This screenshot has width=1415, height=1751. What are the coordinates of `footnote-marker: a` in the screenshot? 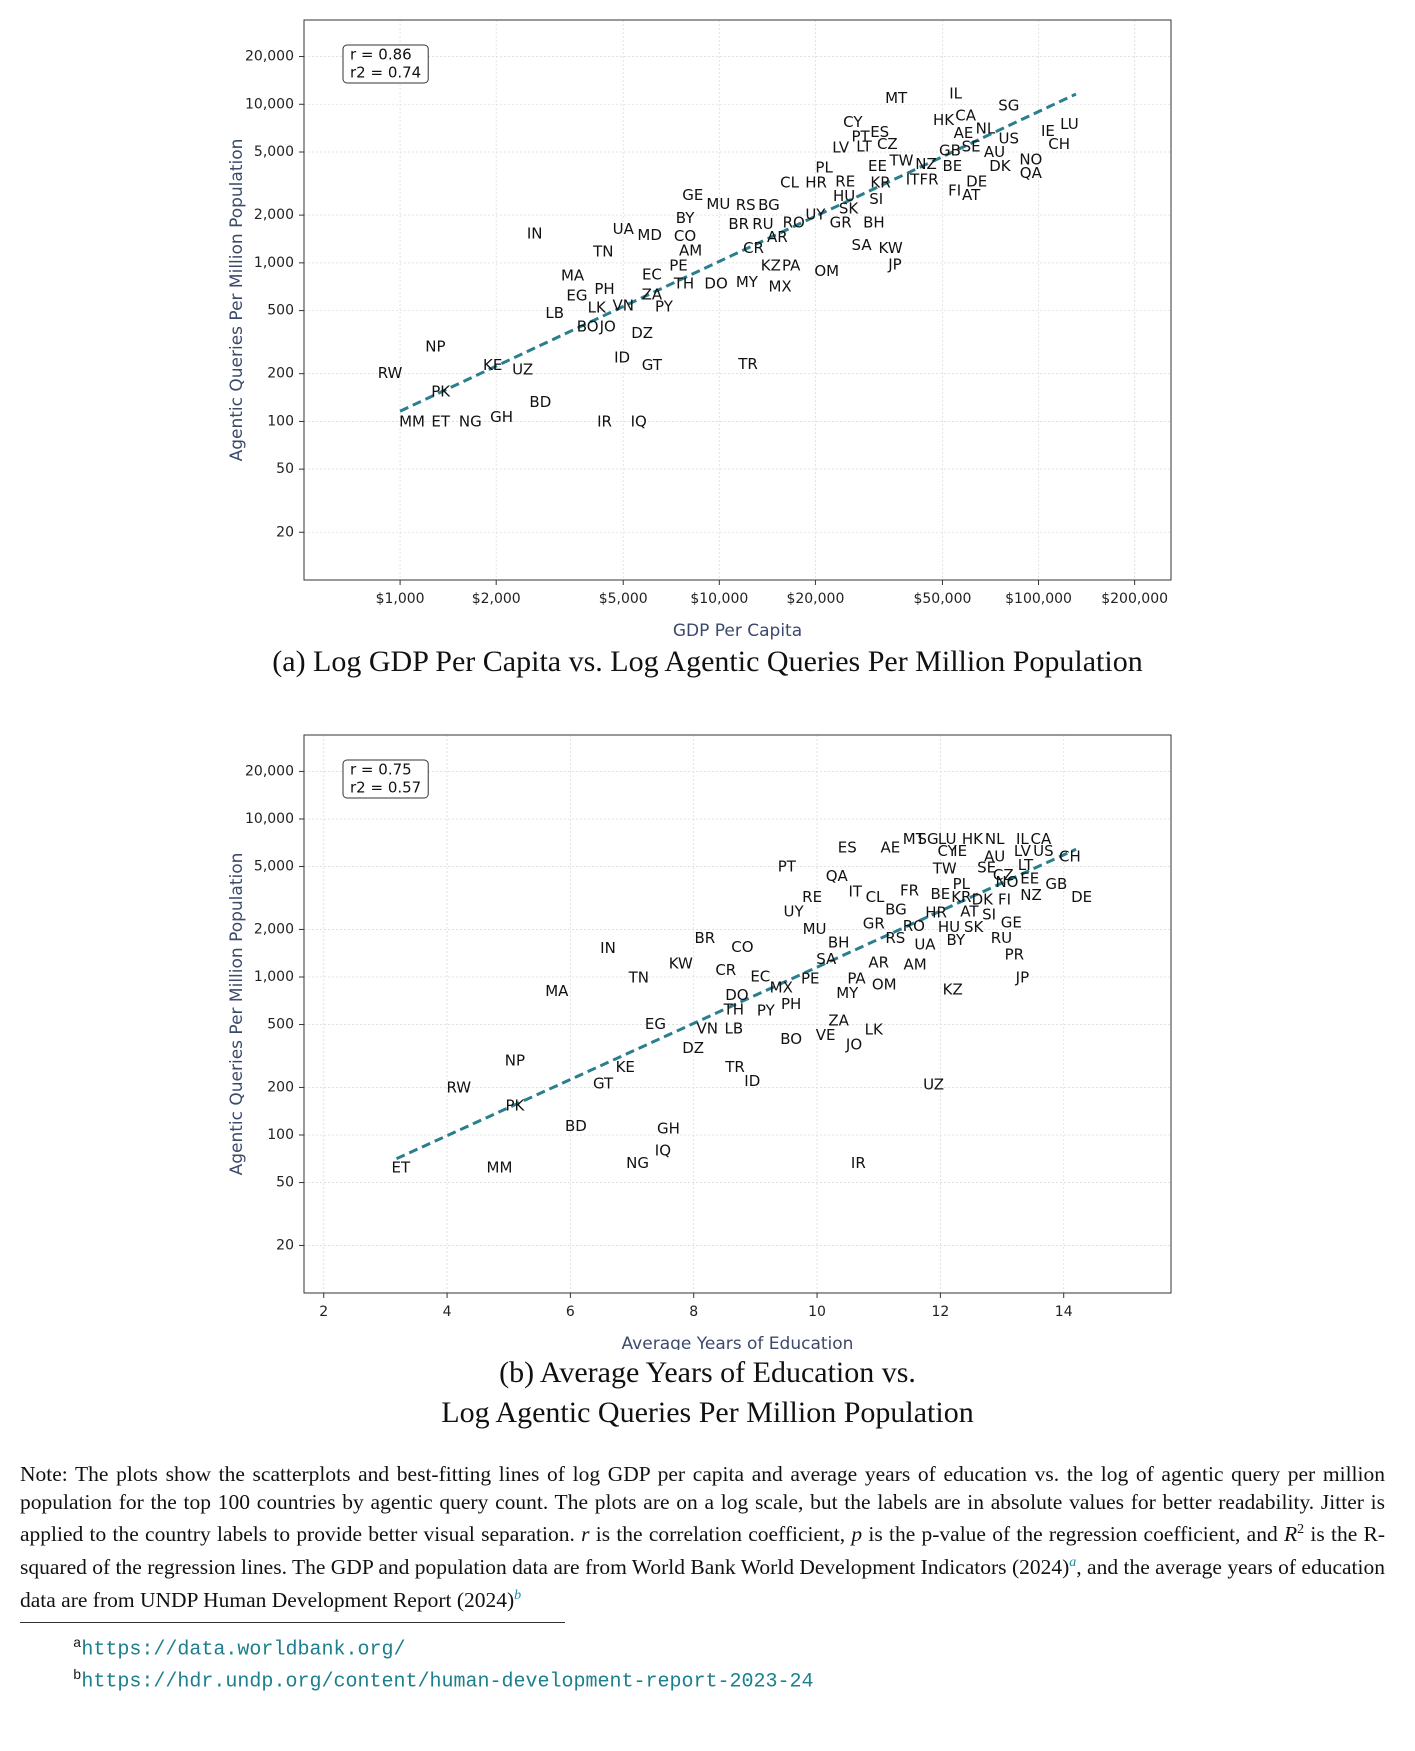 It's located at (1073, 1562).